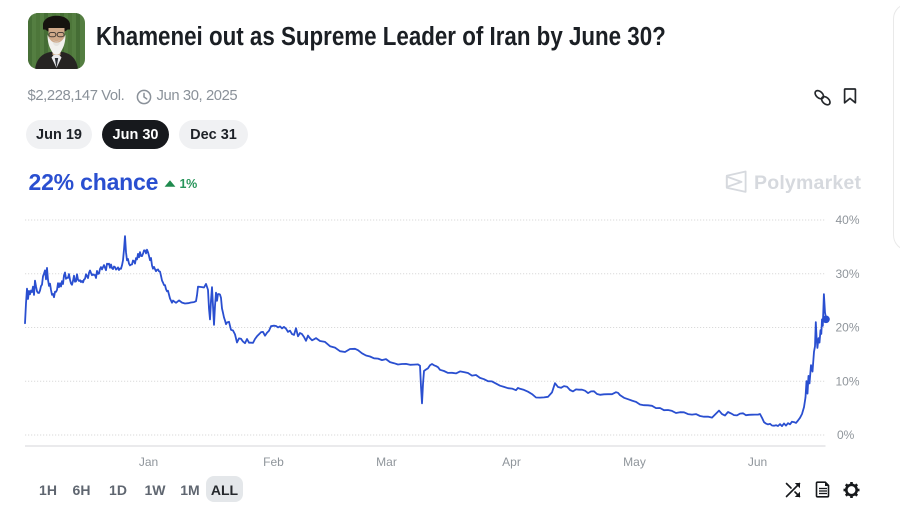 The image size is (900, 507). I want to click on svg-text: 0%, so click(846, 435).